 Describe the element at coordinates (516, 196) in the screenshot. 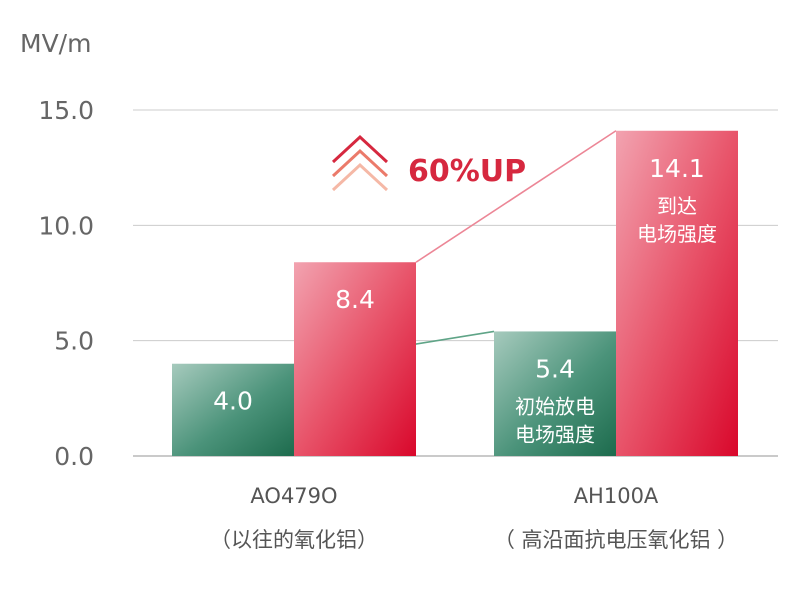

I see `connector-line` at that location.